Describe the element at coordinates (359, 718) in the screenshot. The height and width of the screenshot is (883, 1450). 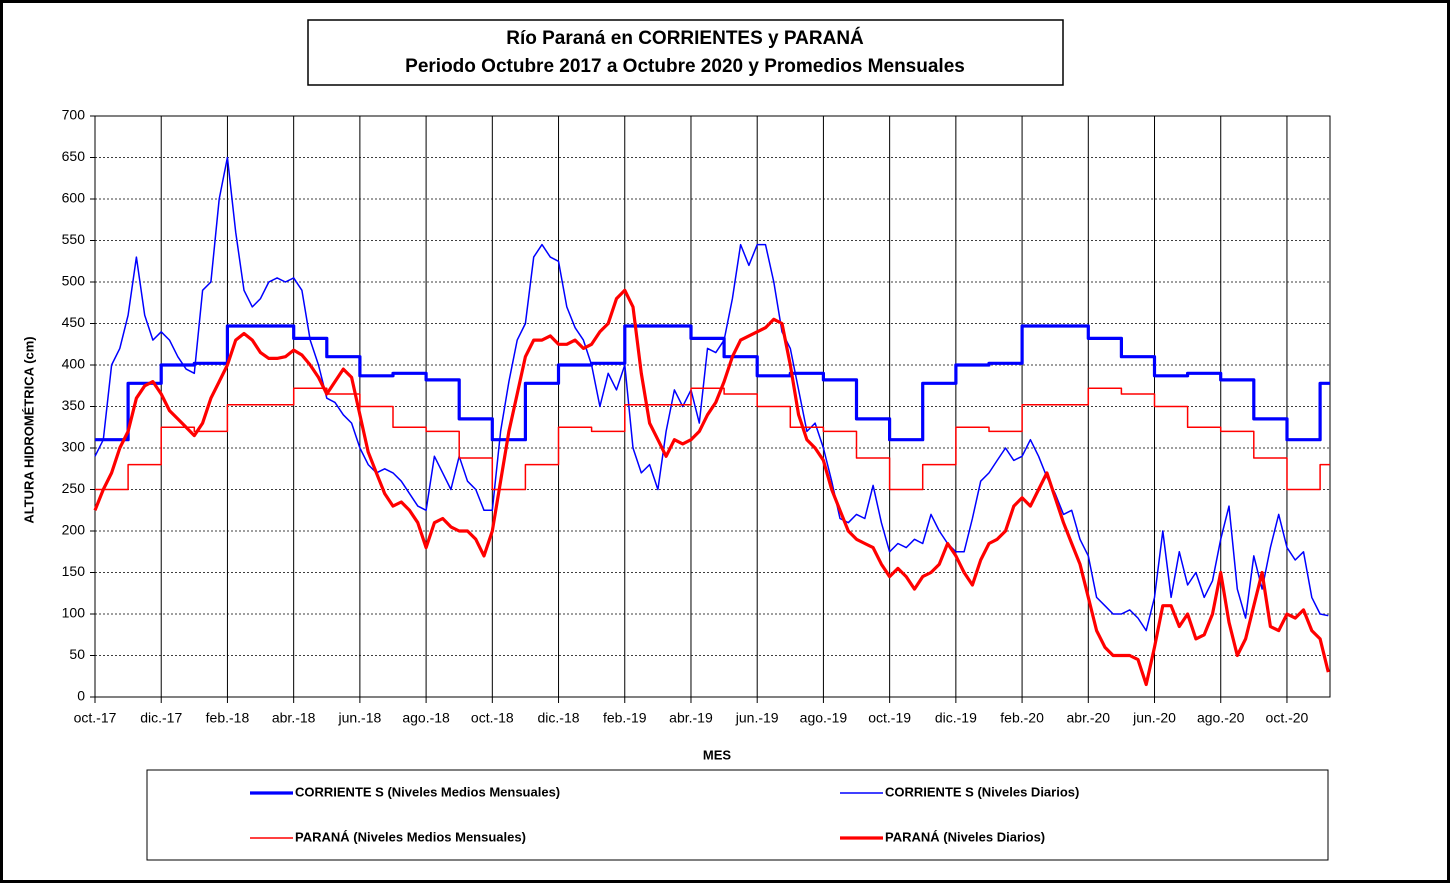
I see `x-tick-label: jun.-18` at that location.